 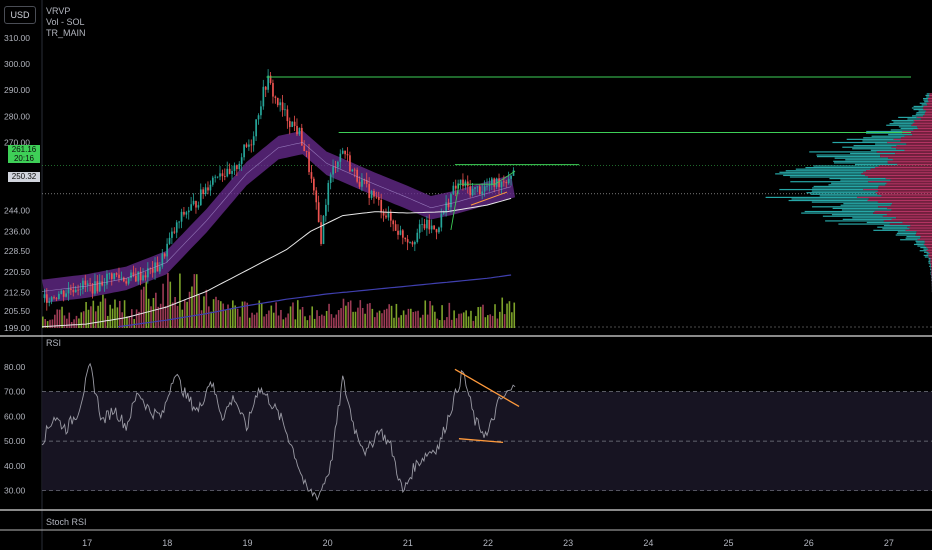 What do you see at coordinates (66, 522) in the screenshot?
I see `stoch-rsi-pane-label: Stoch RSI` at bounding box center [66, 522].